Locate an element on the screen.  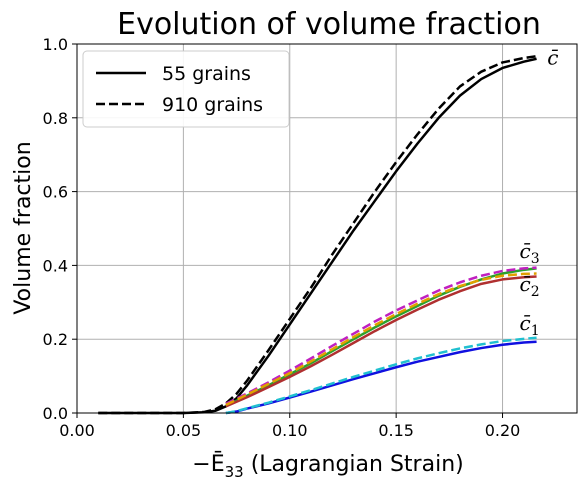
chart-title: Evolution of volume fraction is located at coordinates (329, 24).